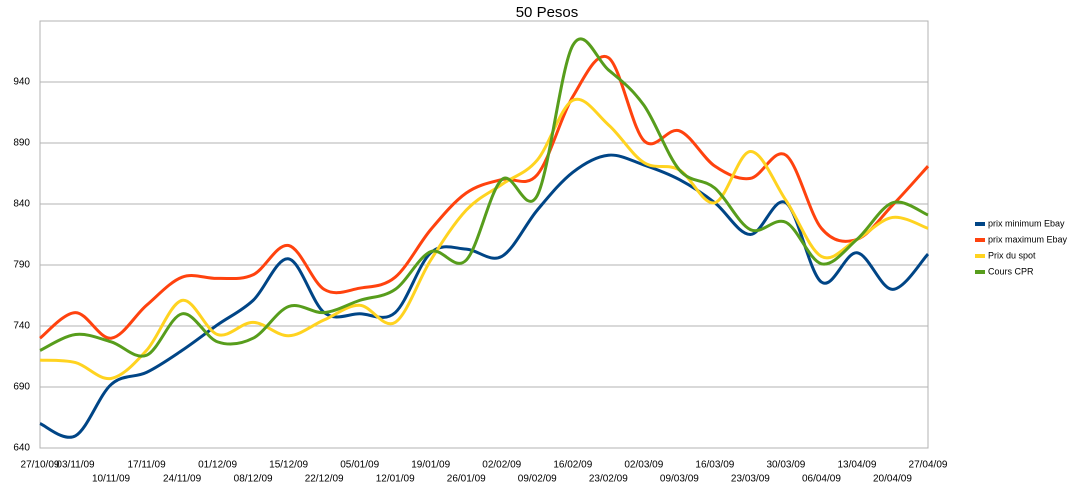 The height and width of the screenshot is (496, 1085). I want to click on x-tick-label: 24/11/09, so click(182, 479).